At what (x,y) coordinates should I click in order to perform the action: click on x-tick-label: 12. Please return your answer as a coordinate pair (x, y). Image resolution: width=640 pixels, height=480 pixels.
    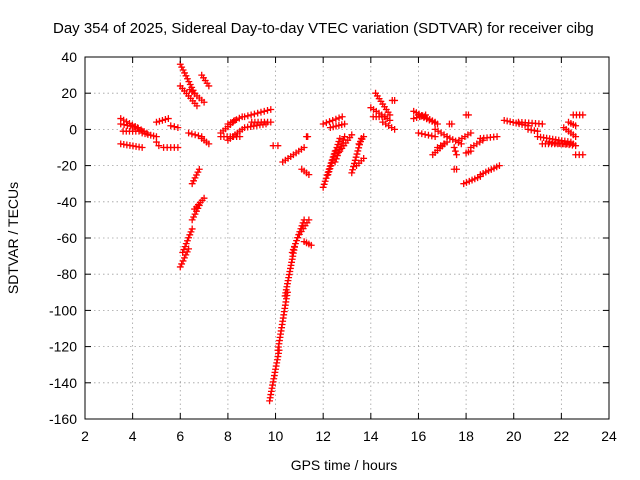
    Looking at the image, I should click on (323, 436).